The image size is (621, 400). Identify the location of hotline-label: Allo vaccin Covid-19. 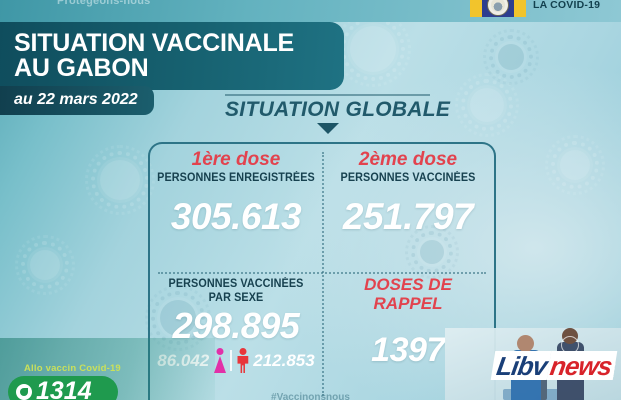
(72, 368).